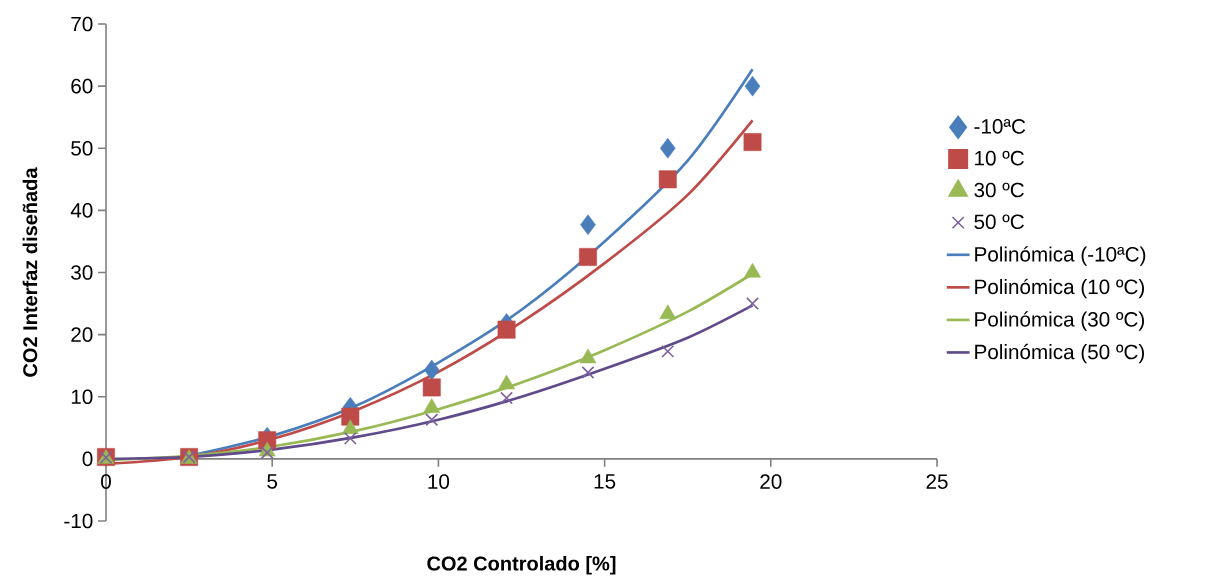  What do you see at coordinates (82, 334) in the screenshot?
I see `y-tick-label: 20` at bounding box center [82, 334].